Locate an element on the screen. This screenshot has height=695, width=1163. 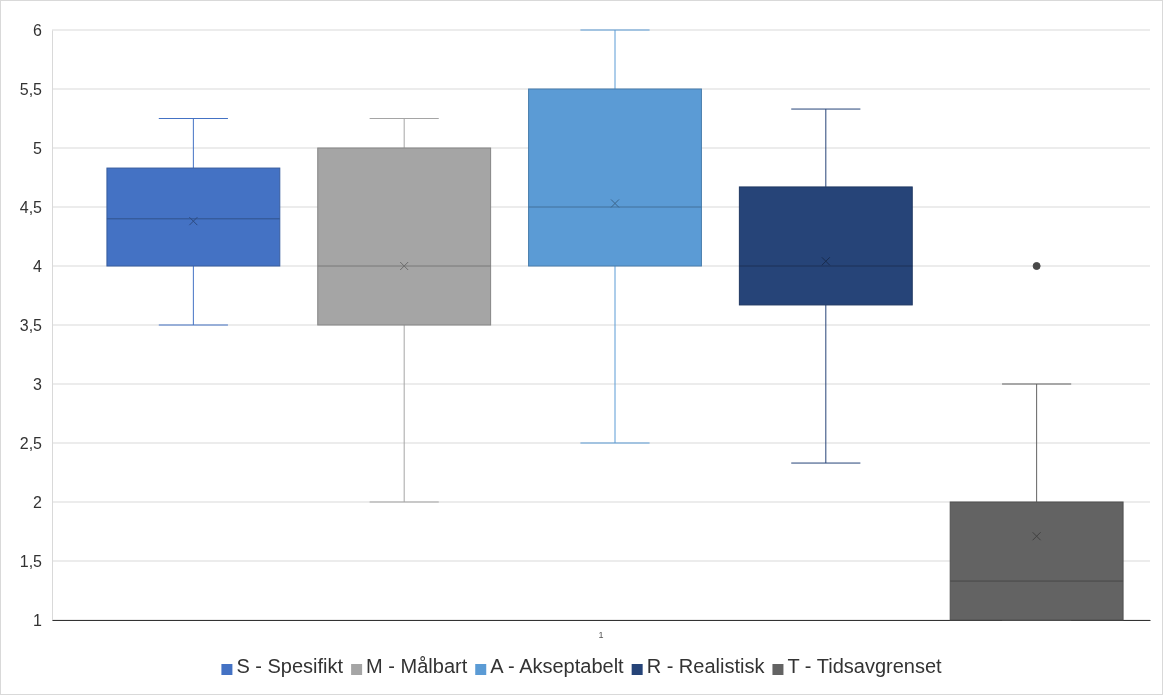
y-tick-label: 1,5 is located at coordinates (31, 561).